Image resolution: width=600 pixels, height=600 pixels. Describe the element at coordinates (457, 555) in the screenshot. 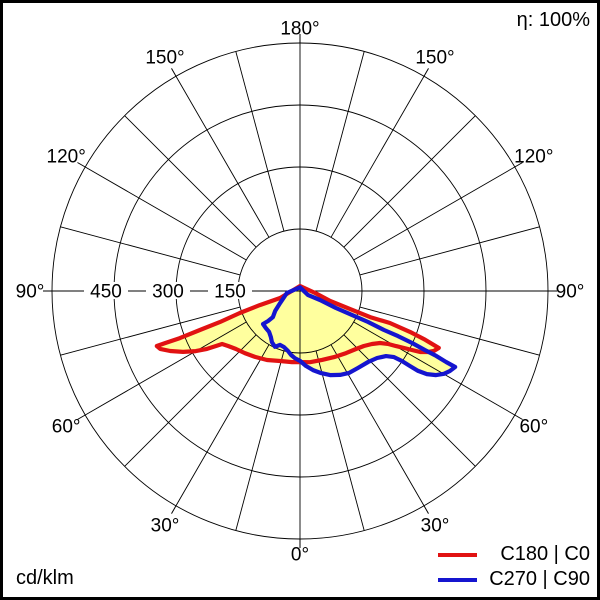

I see `legend-swatch-red` at that location.